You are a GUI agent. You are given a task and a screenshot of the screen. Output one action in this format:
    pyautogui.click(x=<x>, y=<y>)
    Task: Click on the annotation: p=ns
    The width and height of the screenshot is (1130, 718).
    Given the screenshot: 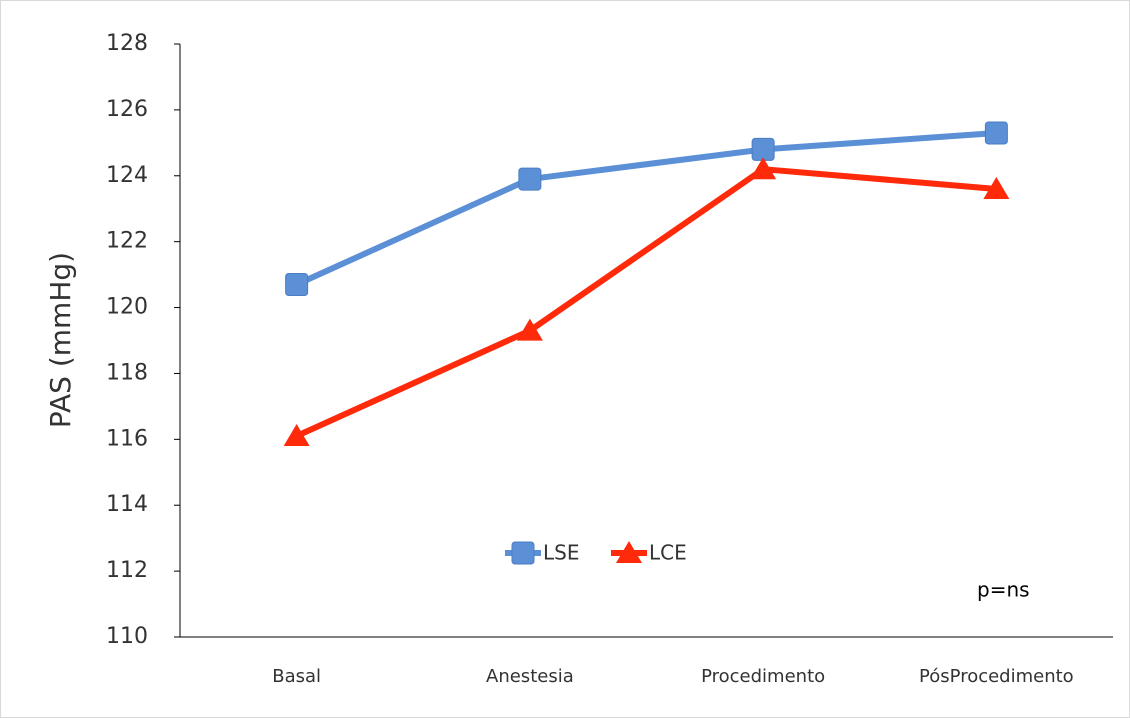 What is the action you would take?
    pyautogui.click(x=1003, y=590)
    